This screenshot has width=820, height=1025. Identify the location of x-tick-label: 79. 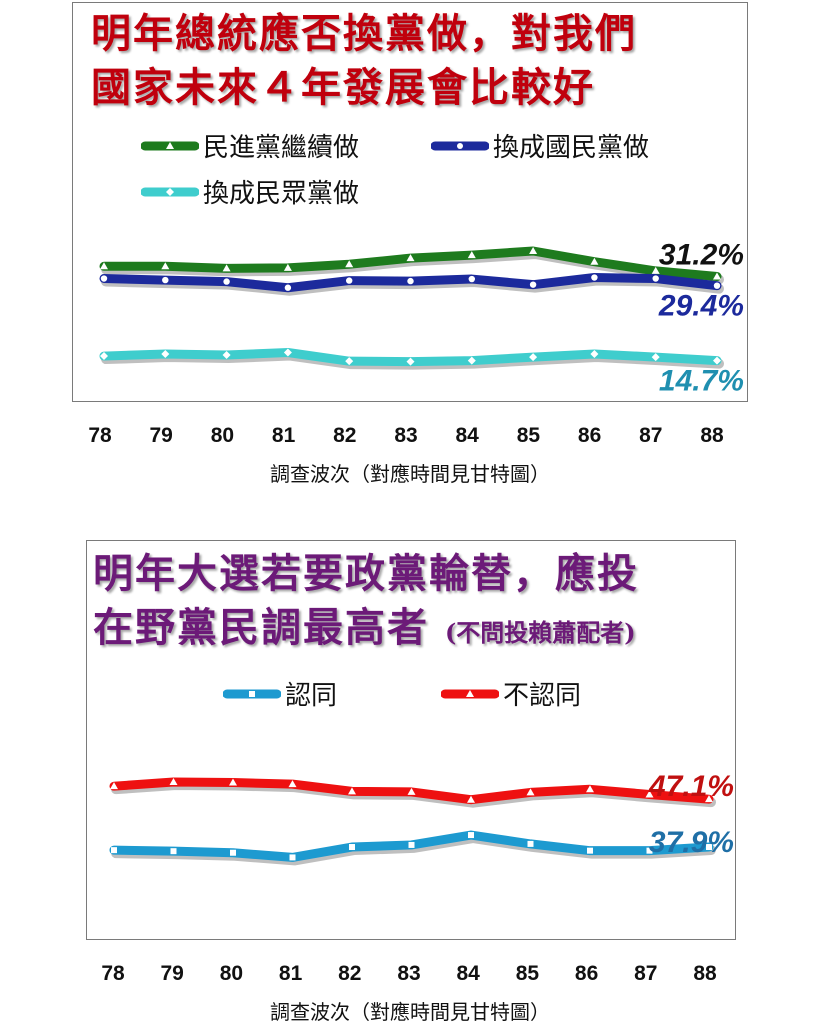
(172, 973).